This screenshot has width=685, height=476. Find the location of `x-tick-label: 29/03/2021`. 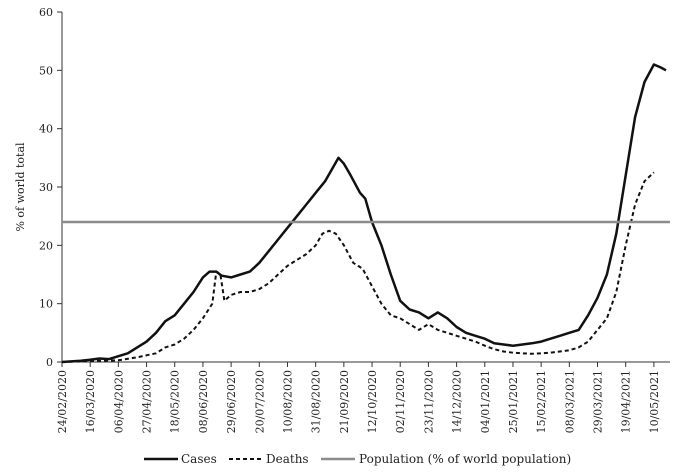

x-tick-label: 29/03/2021 is located at coordinates (598, 401).